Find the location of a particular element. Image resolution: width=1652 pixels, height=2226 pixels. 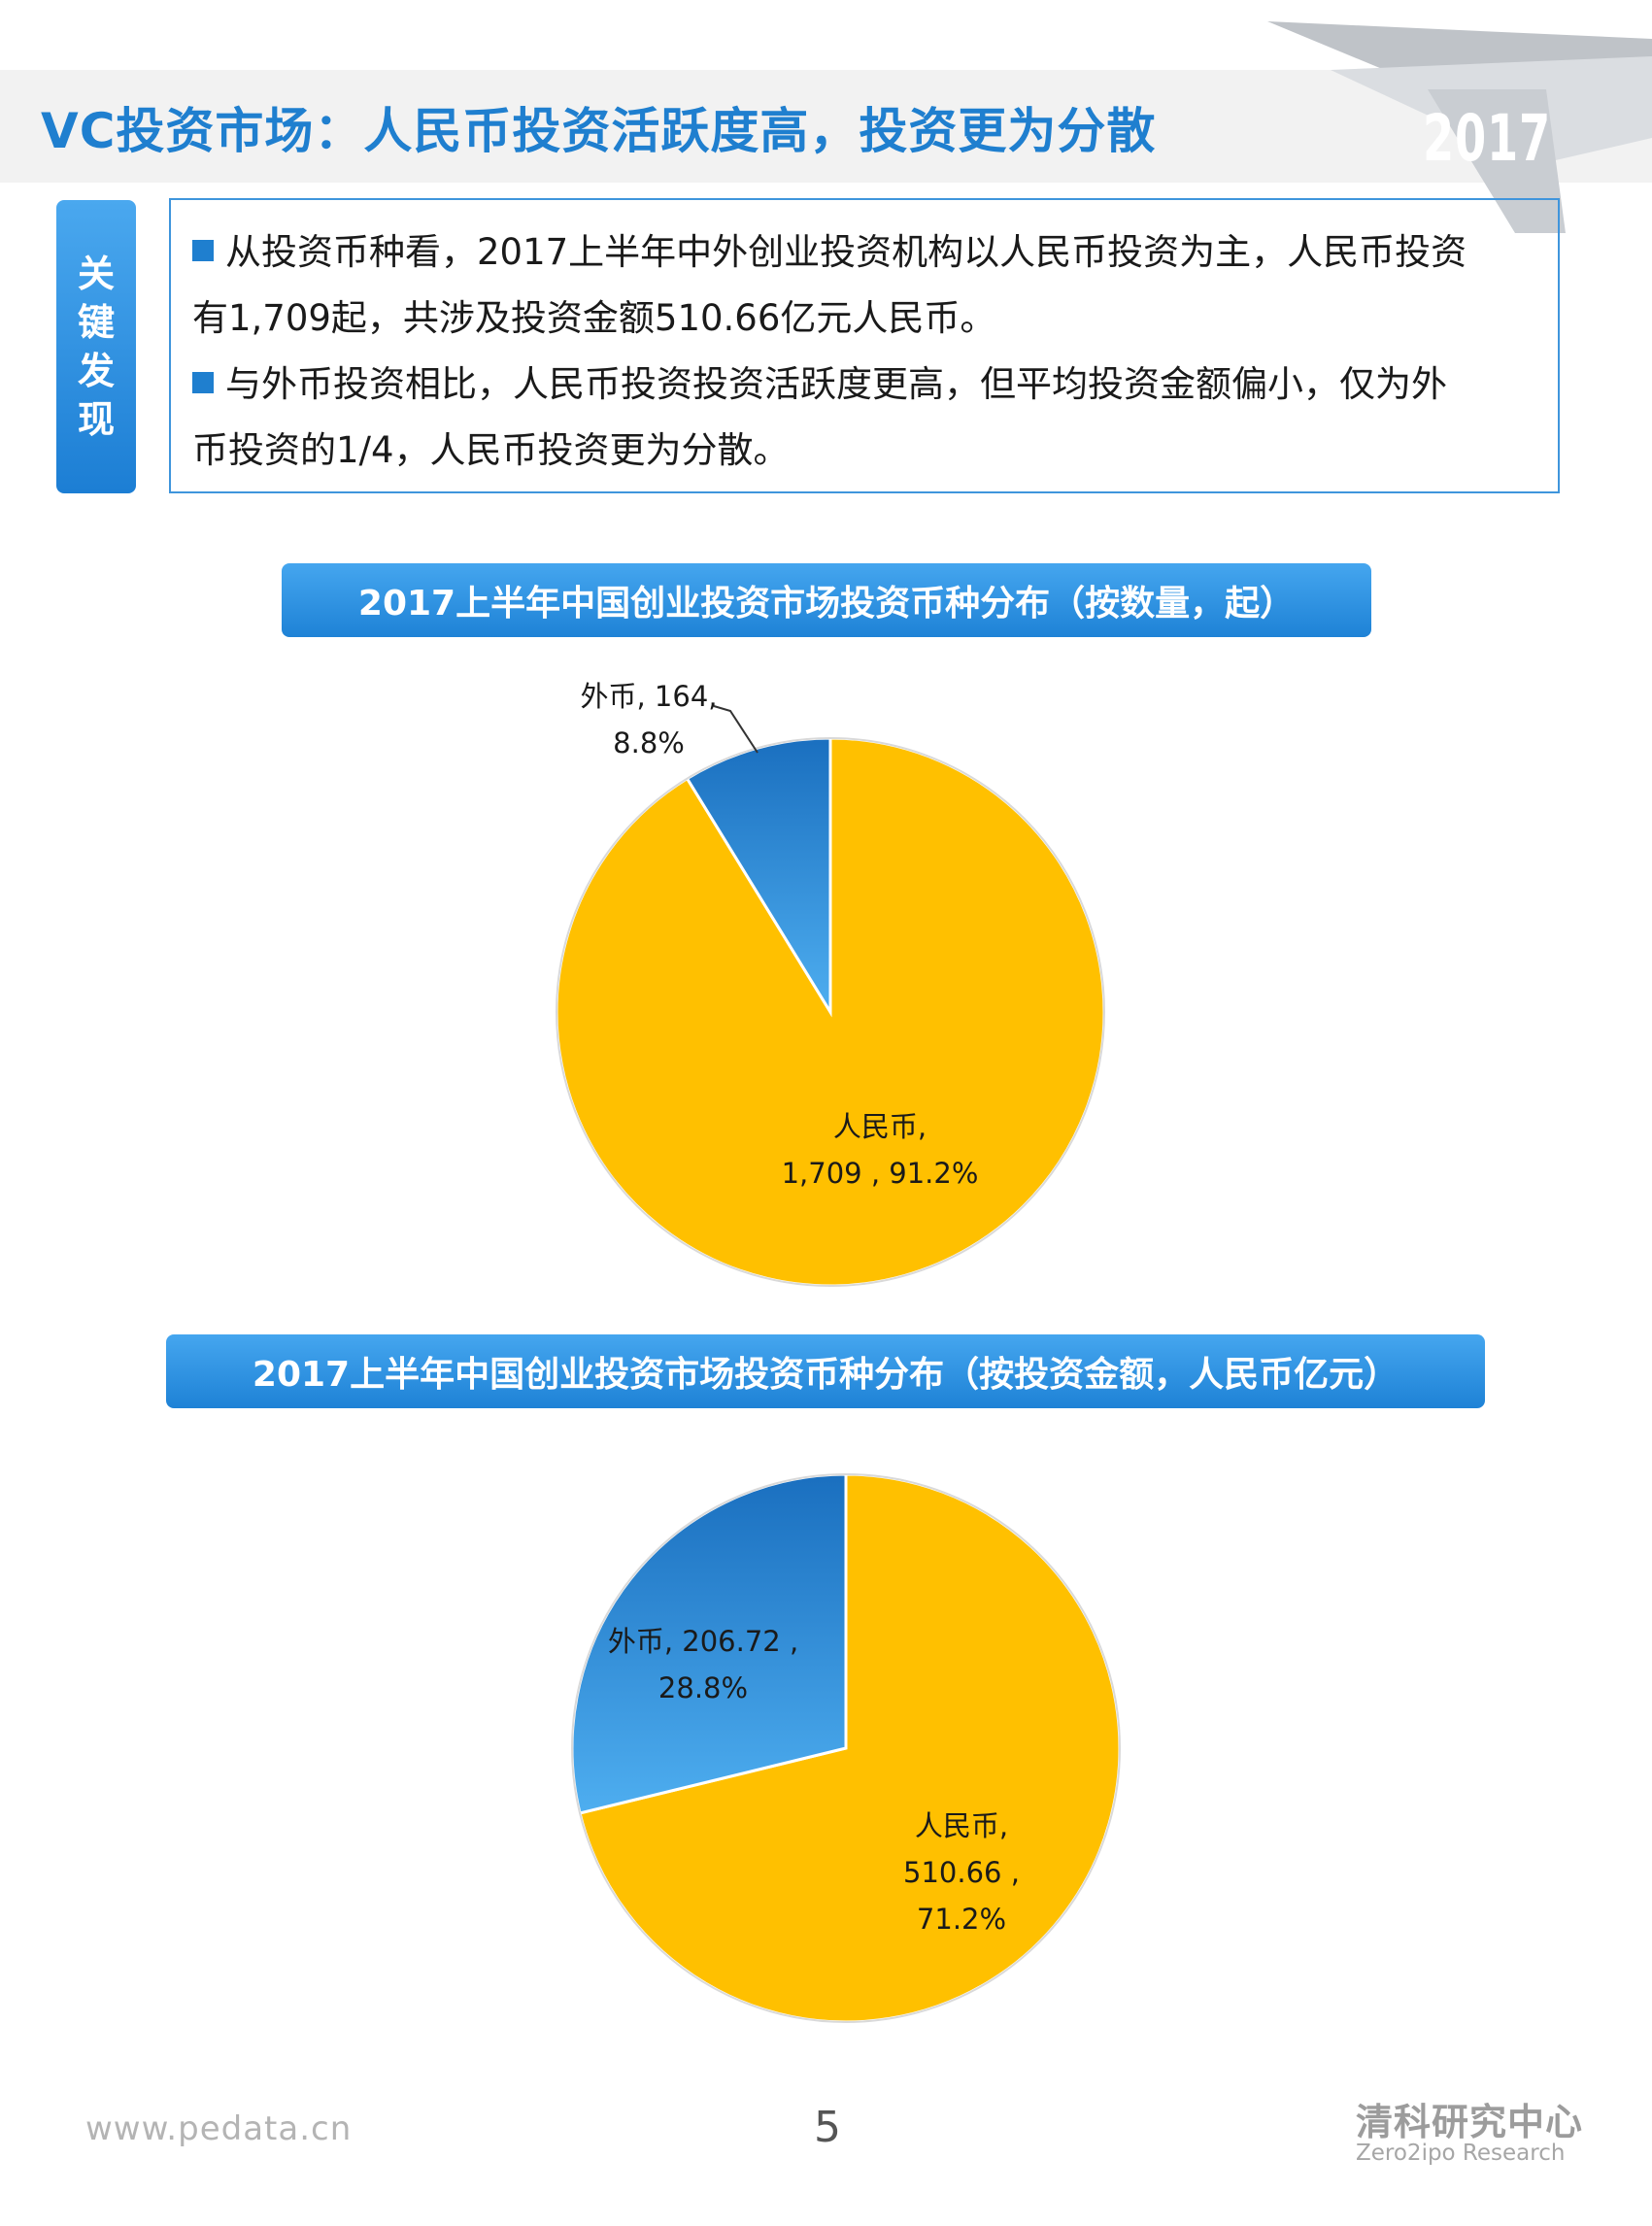

finding-line: 有1,709起，共涉及投资金额510.66亿元人民币。 is located at coordinates (863, 319).